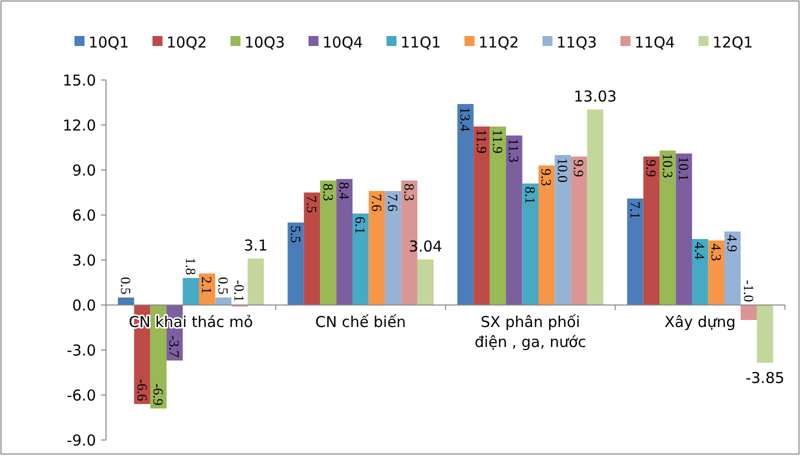 The image size is (808, 465). What do you see at coordinates (84, 170) in the screenshot?
I see `y-tick-label: 9.0` at bounding box center [84, 170].